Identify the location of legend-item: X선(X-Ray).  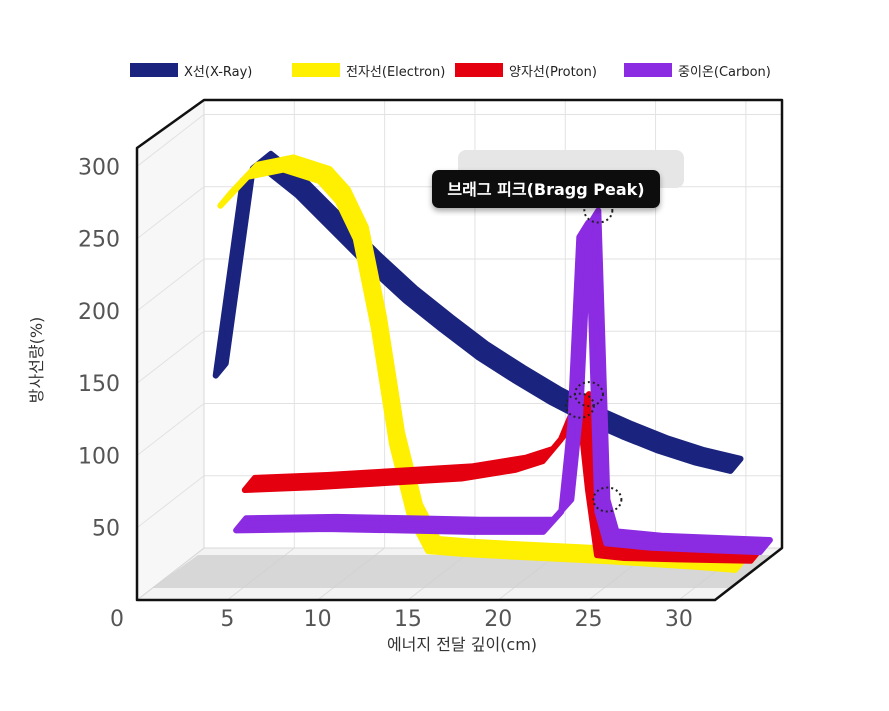
(191, 71).